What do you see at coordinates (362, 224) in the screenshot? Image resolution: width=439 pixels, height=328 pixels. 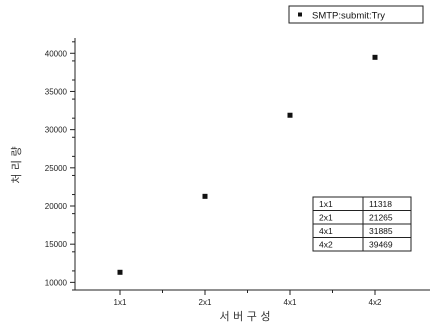 I see `data-table: 1x1 11318 2x1 21265 4x1 31885 4x2 39469` at bounding box center [362, 224].